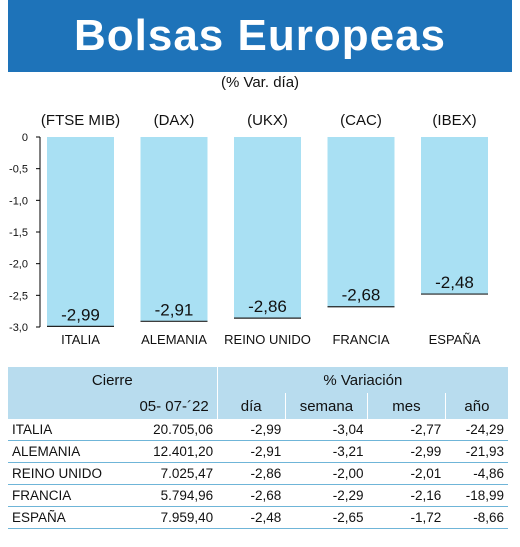  What do you see at coordinates (476, 406) in the screenshot?
I see `header-anio: año` at bounding box center [476, 406].